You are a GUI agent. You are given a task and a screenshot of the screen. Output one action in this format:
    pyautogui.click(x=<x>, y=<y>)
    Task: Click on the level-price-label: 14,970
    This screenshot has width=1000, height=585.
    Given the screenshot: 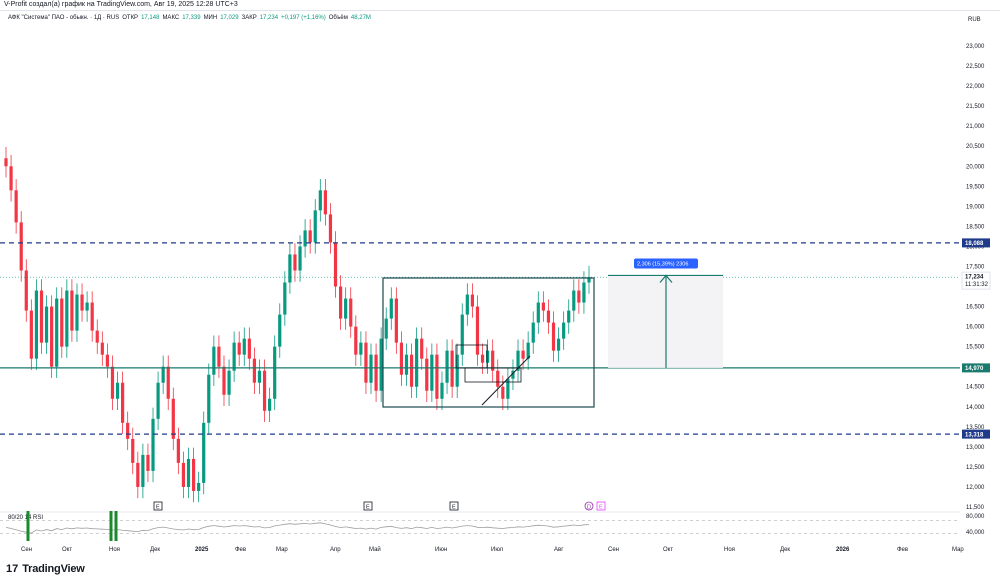 What is the action you would take?
    pyautogui.click(x=974, y=369)
    